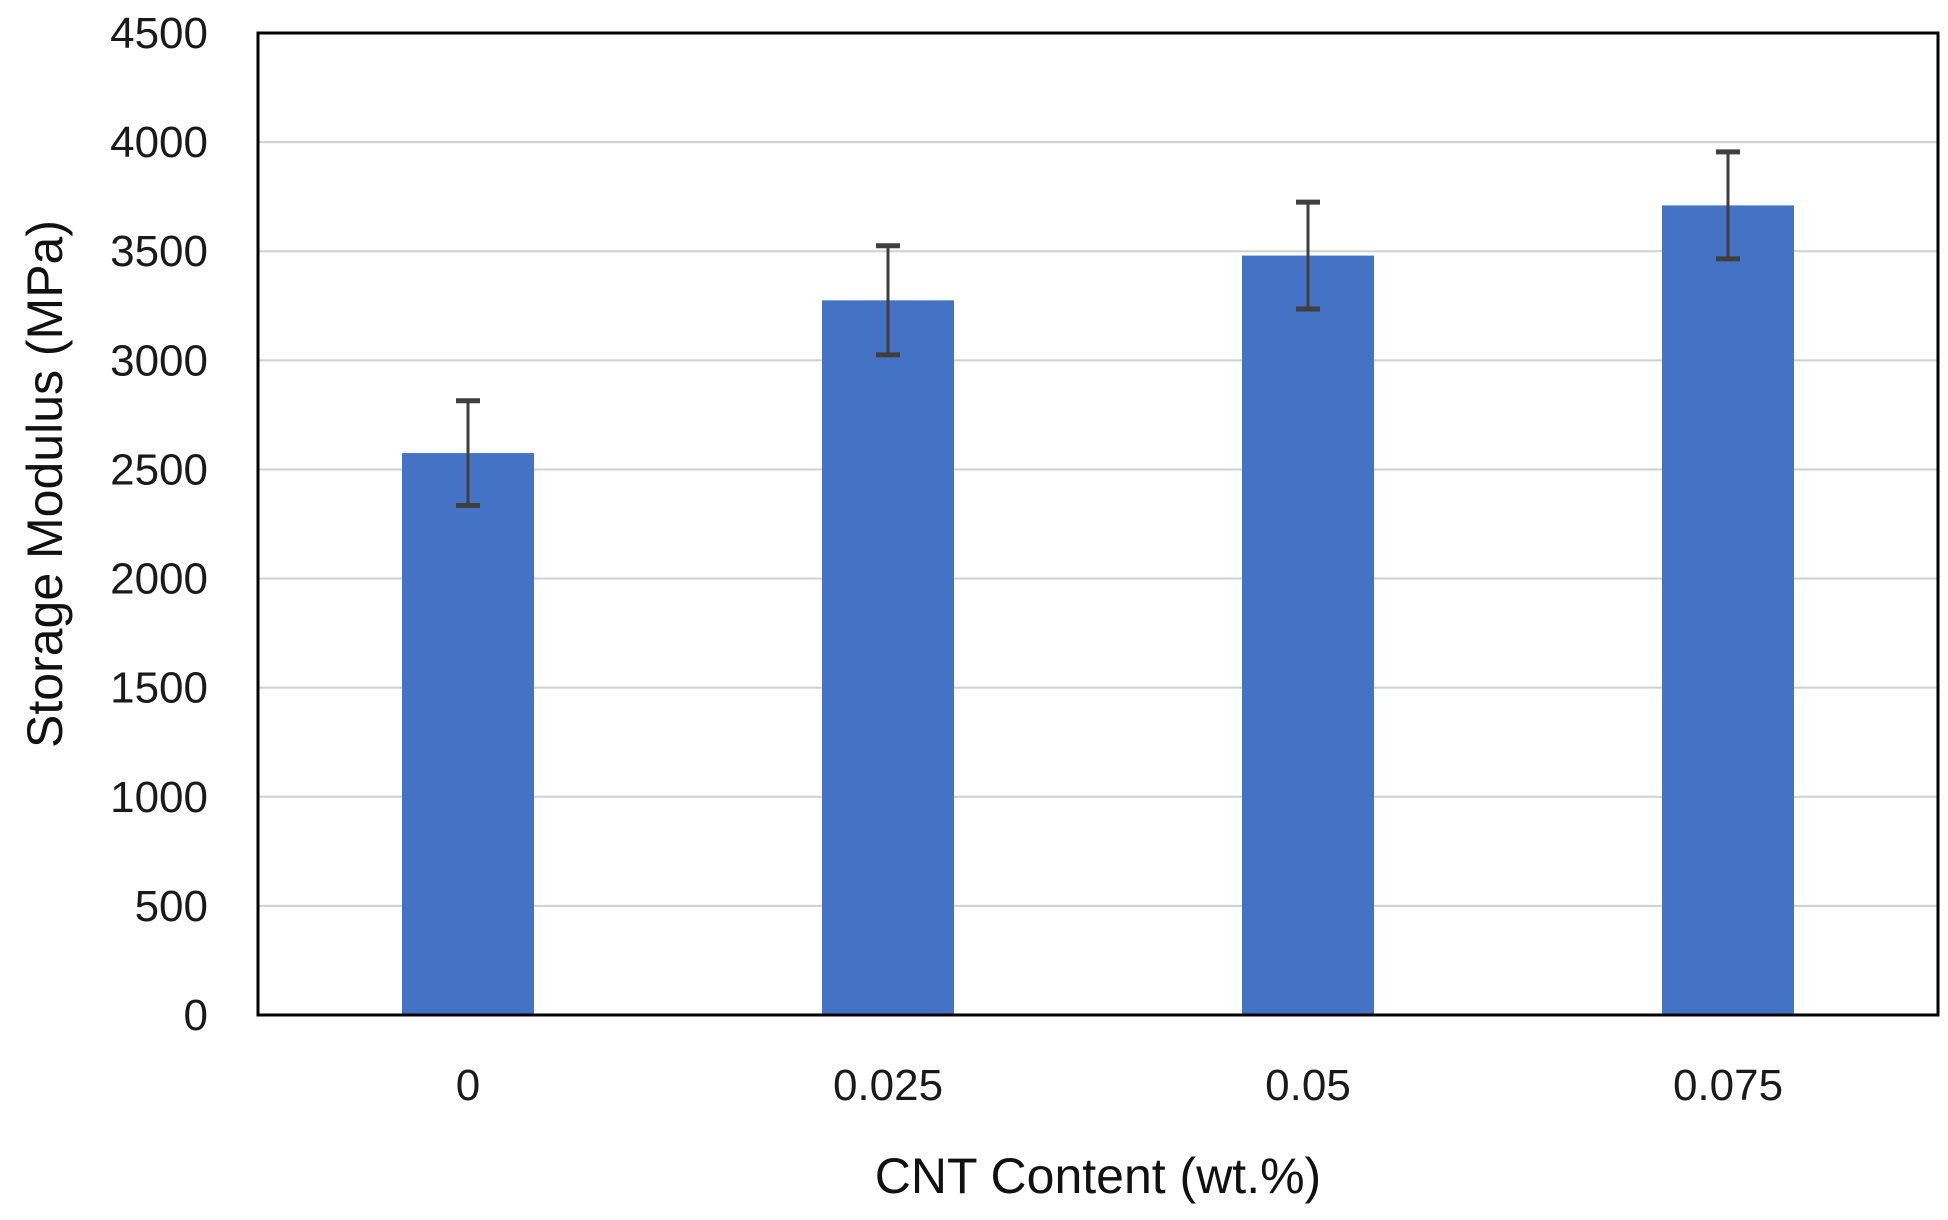  Describe the element at coordinates (159, 524) in the screenshot. I see `y-axis-ticks: 0 500 1000 1500 2000 2500 3000 3500 4000 4500` at that location.